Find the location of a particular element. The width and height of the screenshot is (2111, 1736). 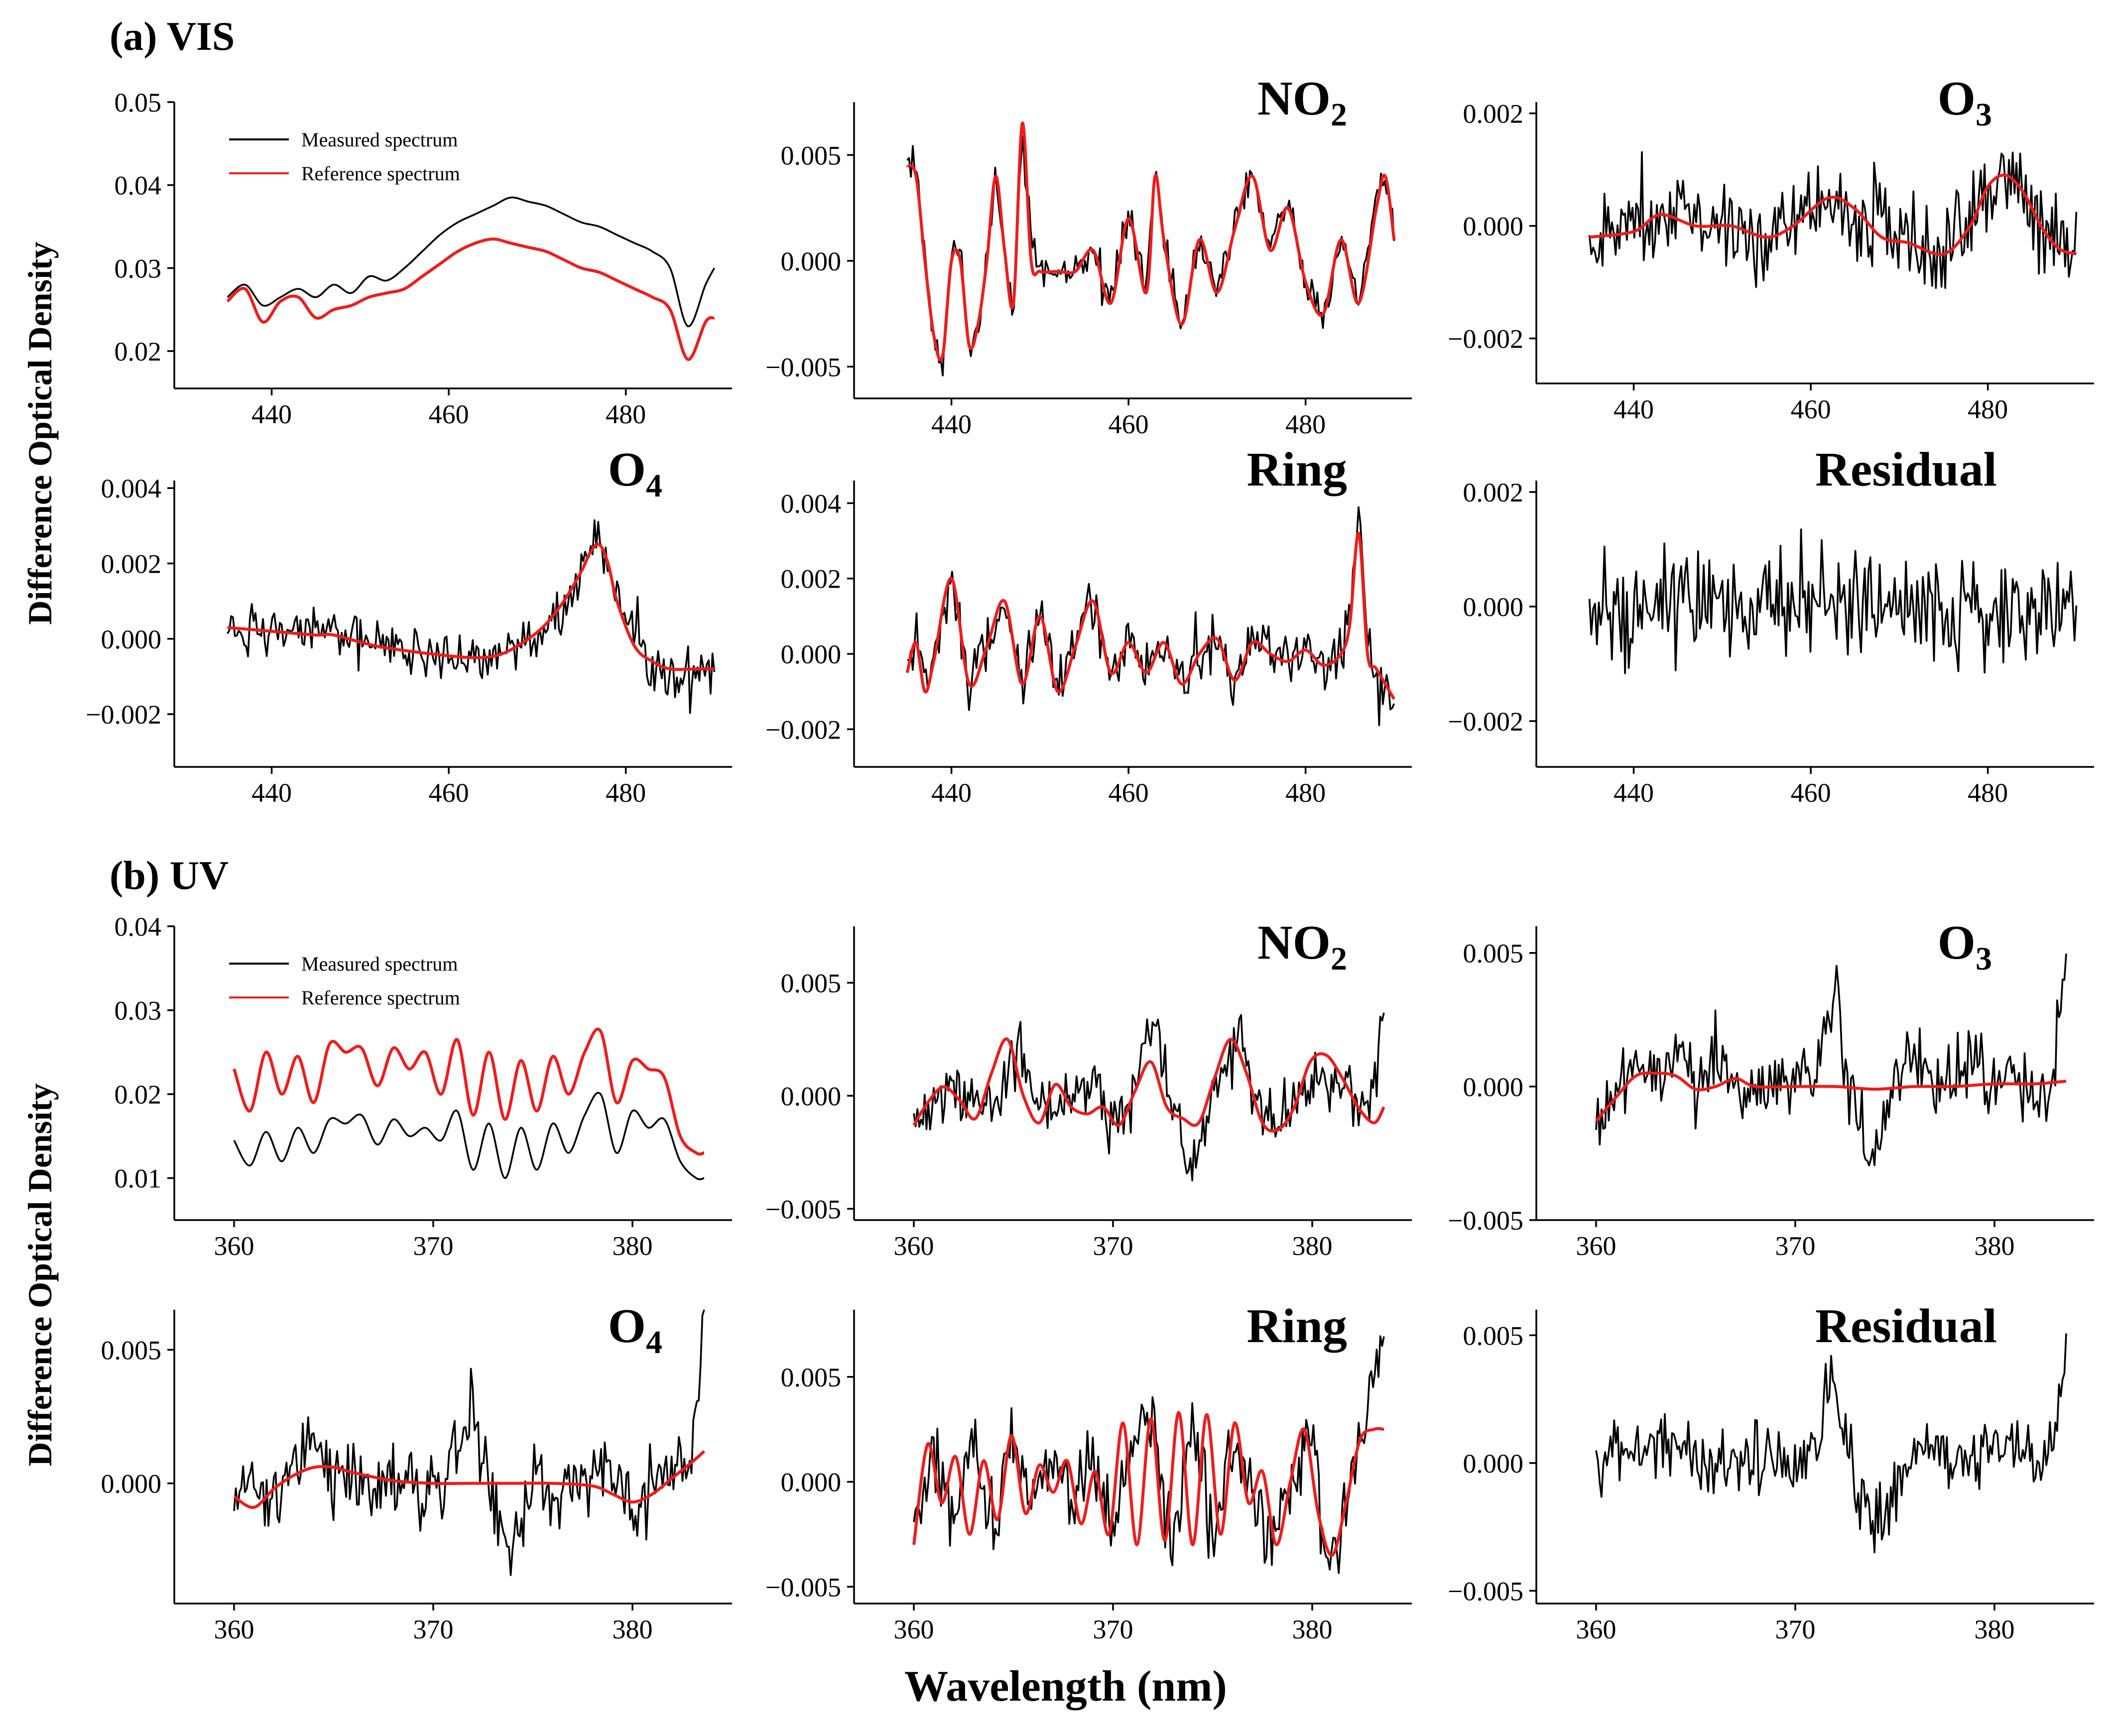

section-label-uv: (b) UV is located at coordinates (169, 876).